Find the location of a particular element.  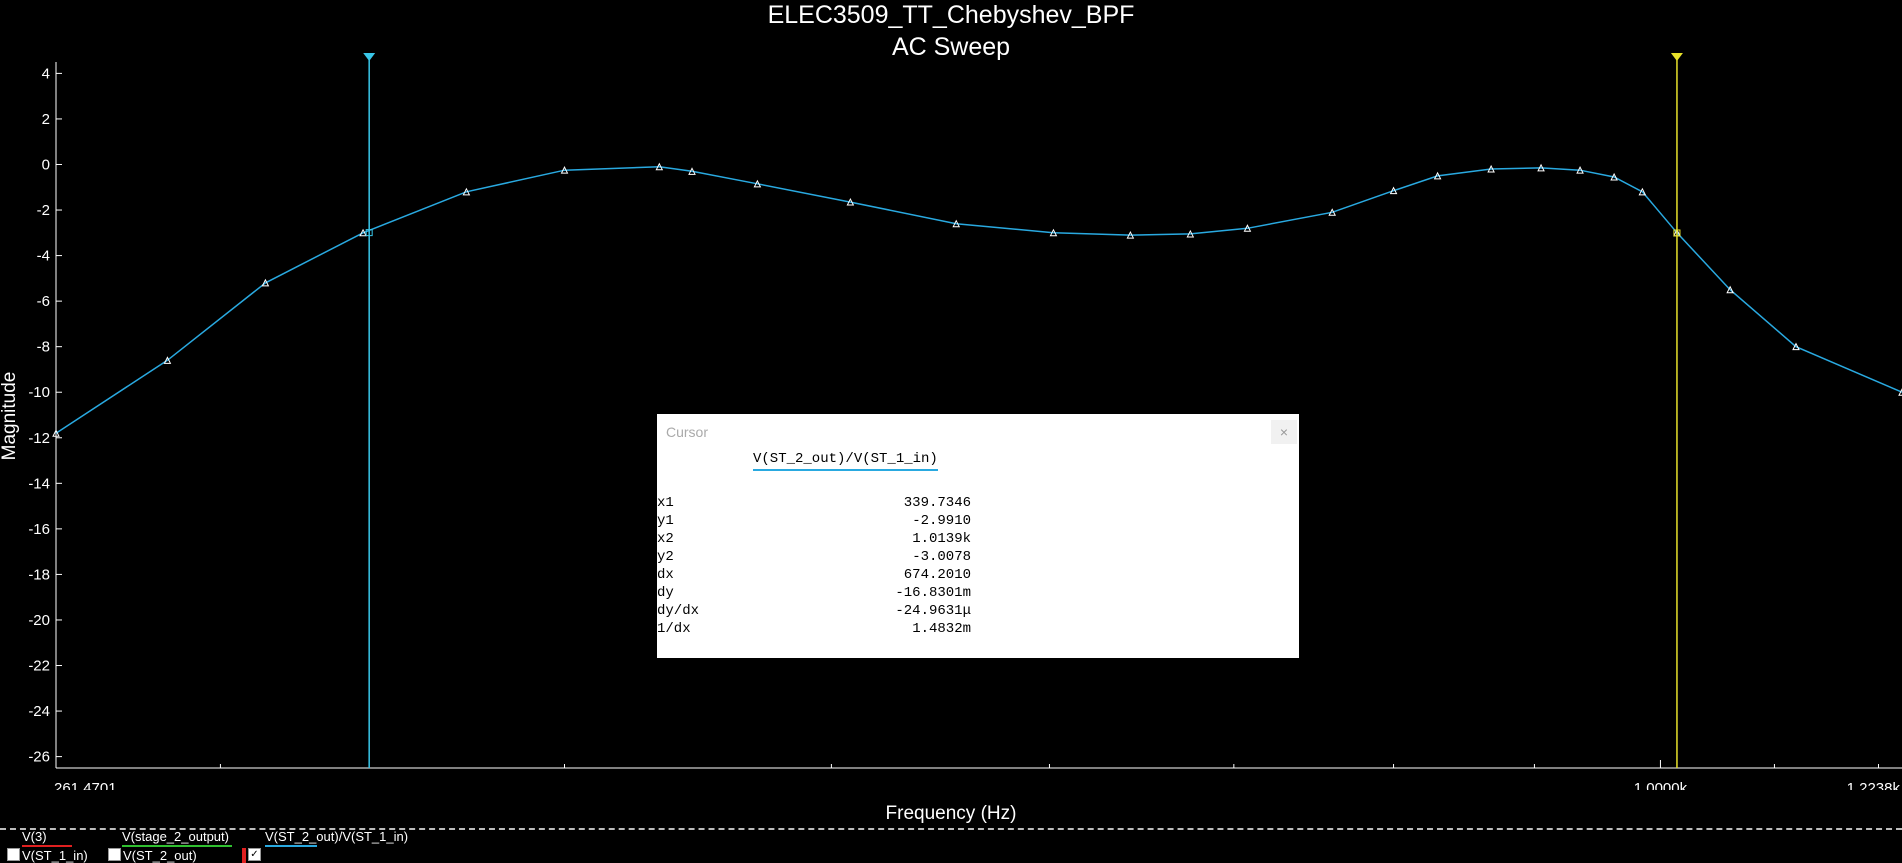

y-tick-label: -26 is located at coordinates (39, 757).